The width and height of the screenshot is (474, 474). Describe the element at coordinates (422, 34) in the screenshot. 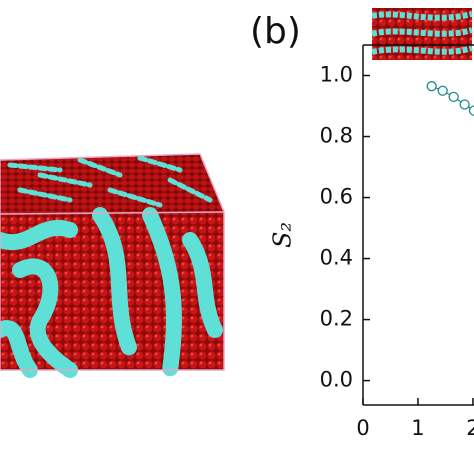

I see `inset-image` at that location.